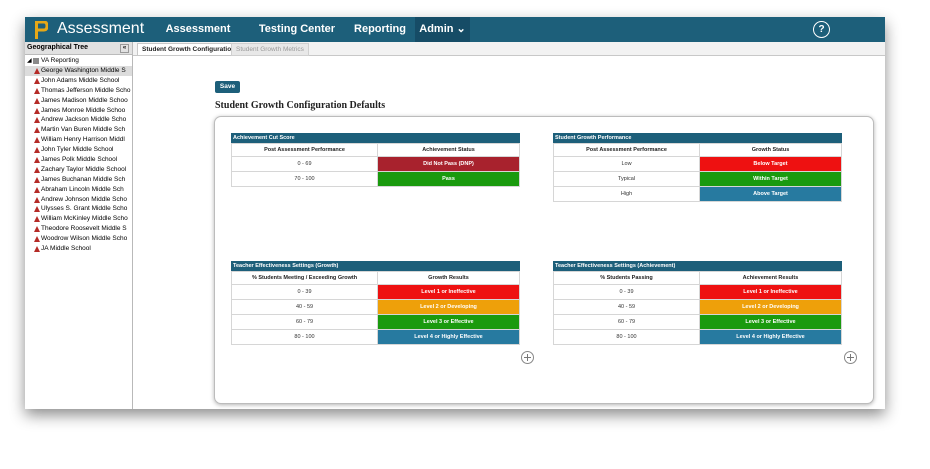  I want to click on range-cell: Typical, so click(626, 179).